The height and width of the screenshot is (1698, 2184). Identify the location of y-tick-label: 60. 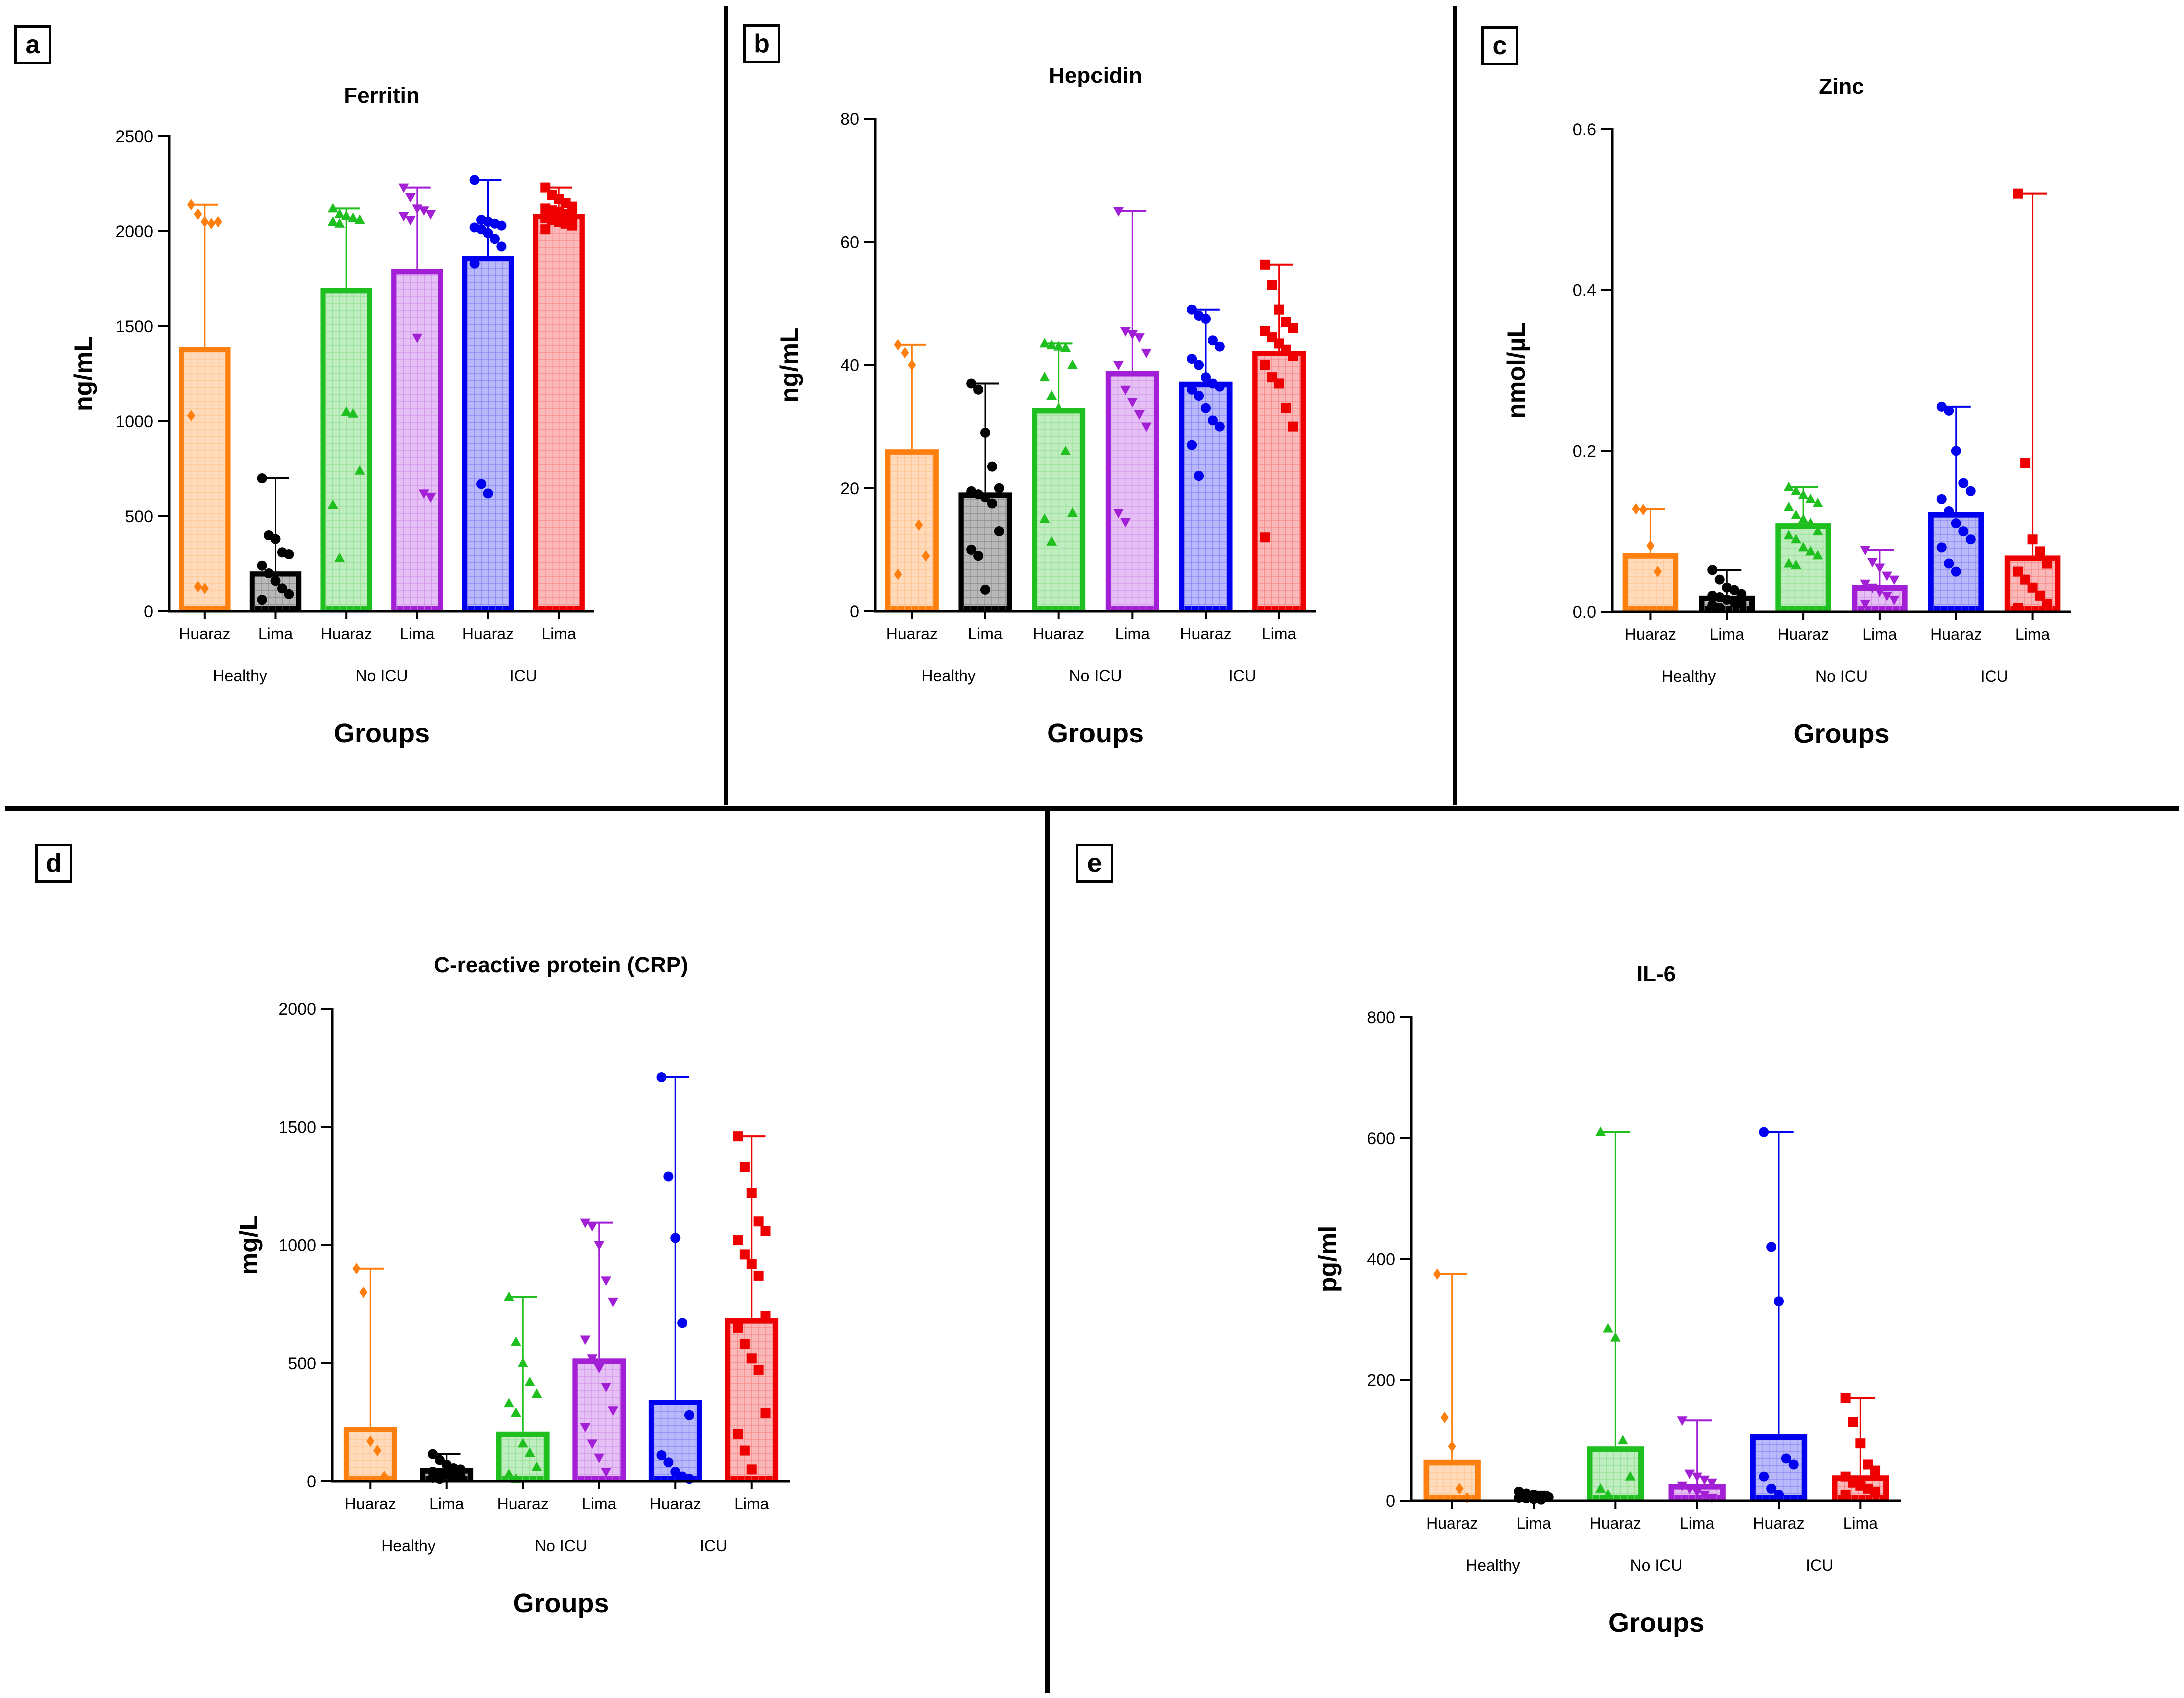
(849, 242).